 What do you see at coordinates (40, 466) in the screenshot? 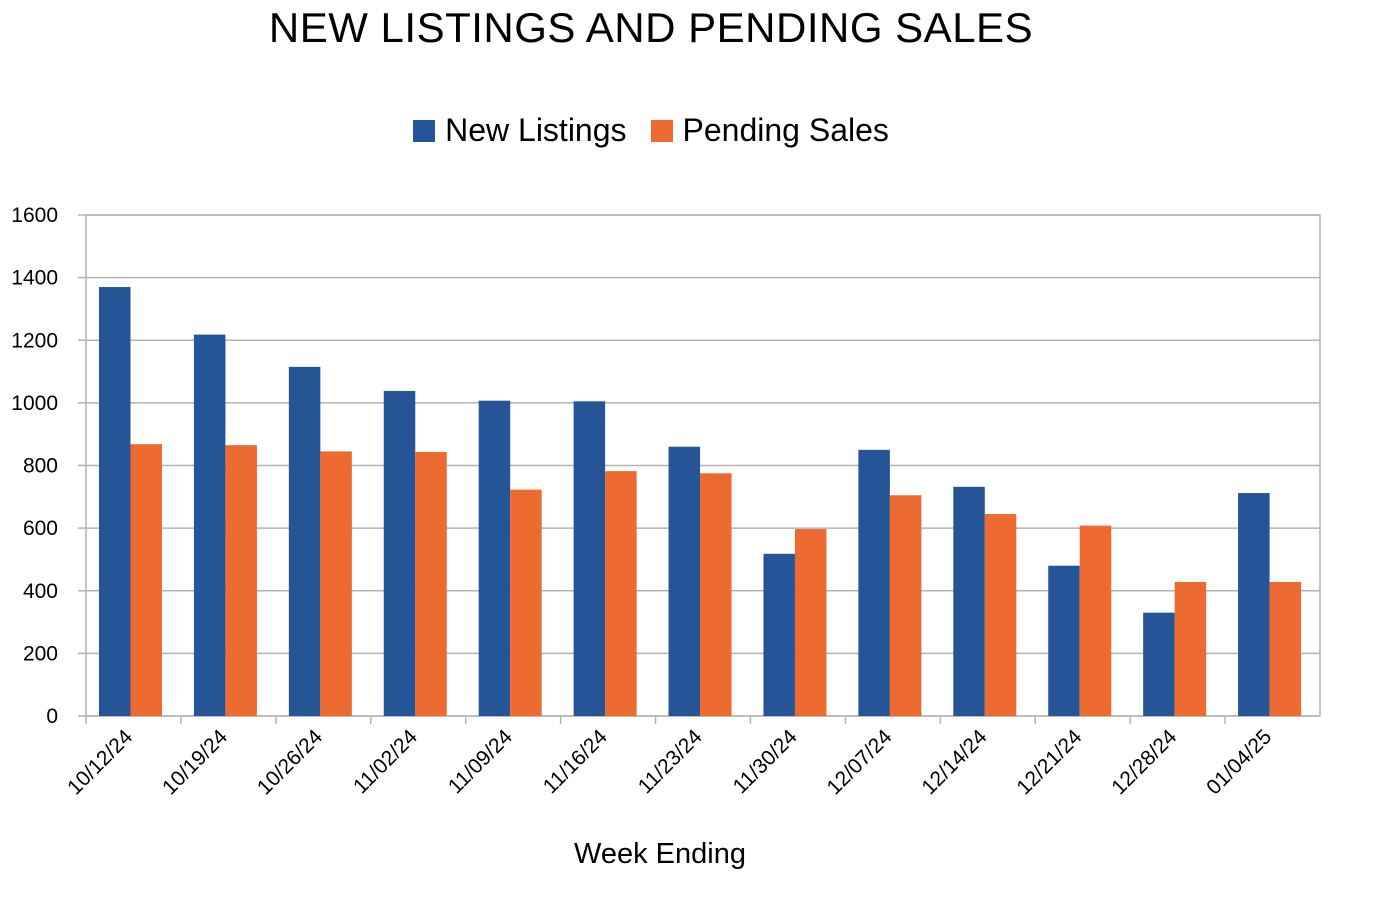
I see `y-tick-label: 800` at bounding box center [40, 466].